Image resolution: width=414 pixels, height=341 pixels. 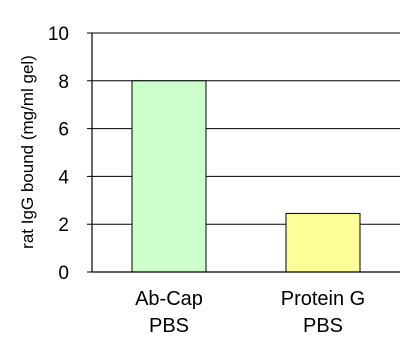 I want to click on x-category-label: Ab-Cap, so click(x=169, y=299).